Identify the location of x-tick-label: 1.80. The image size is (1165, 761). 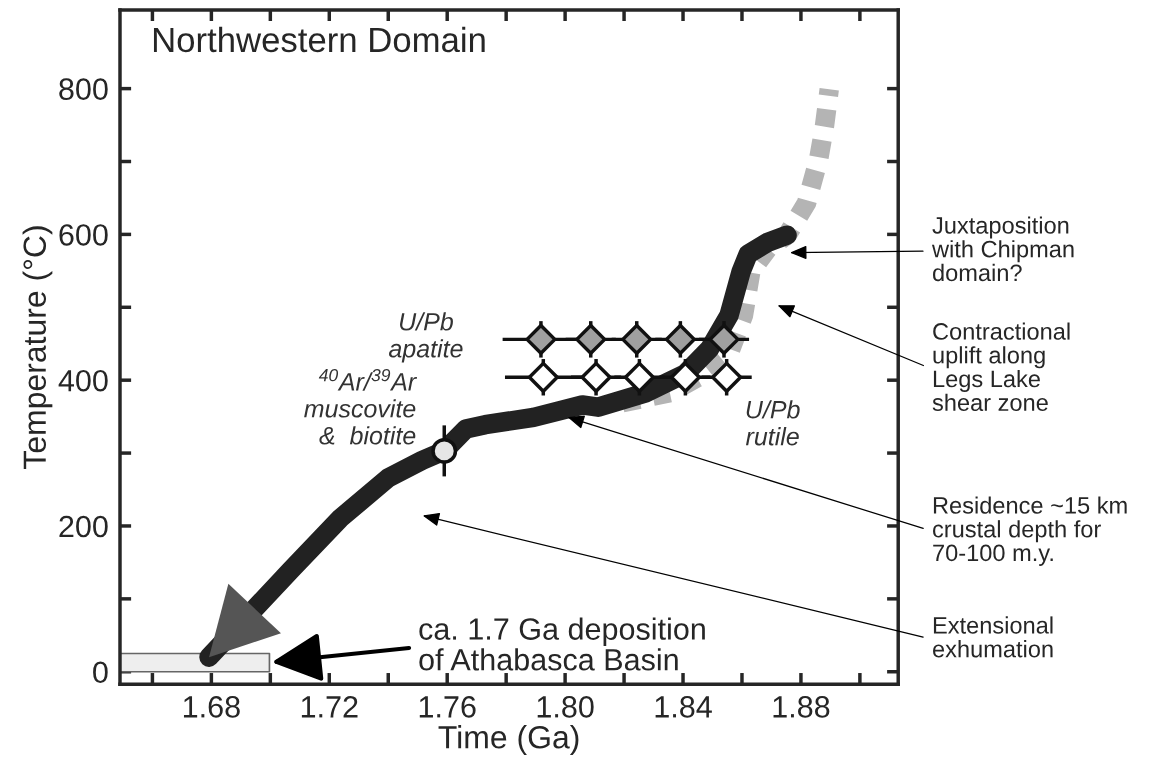
(565, 707).